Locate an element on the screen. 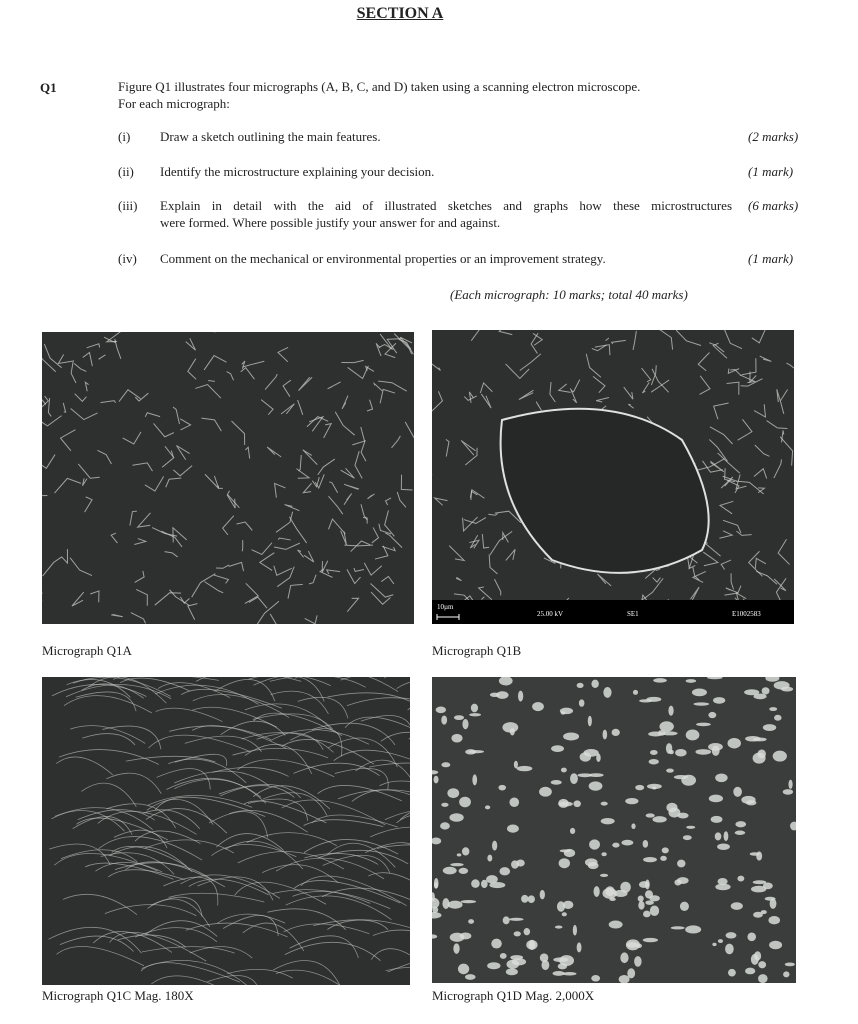 The width and height of the screenshot is (858, 1024). micrograph-caption: Micrograph Q1B is located at coordinates (477, 650).